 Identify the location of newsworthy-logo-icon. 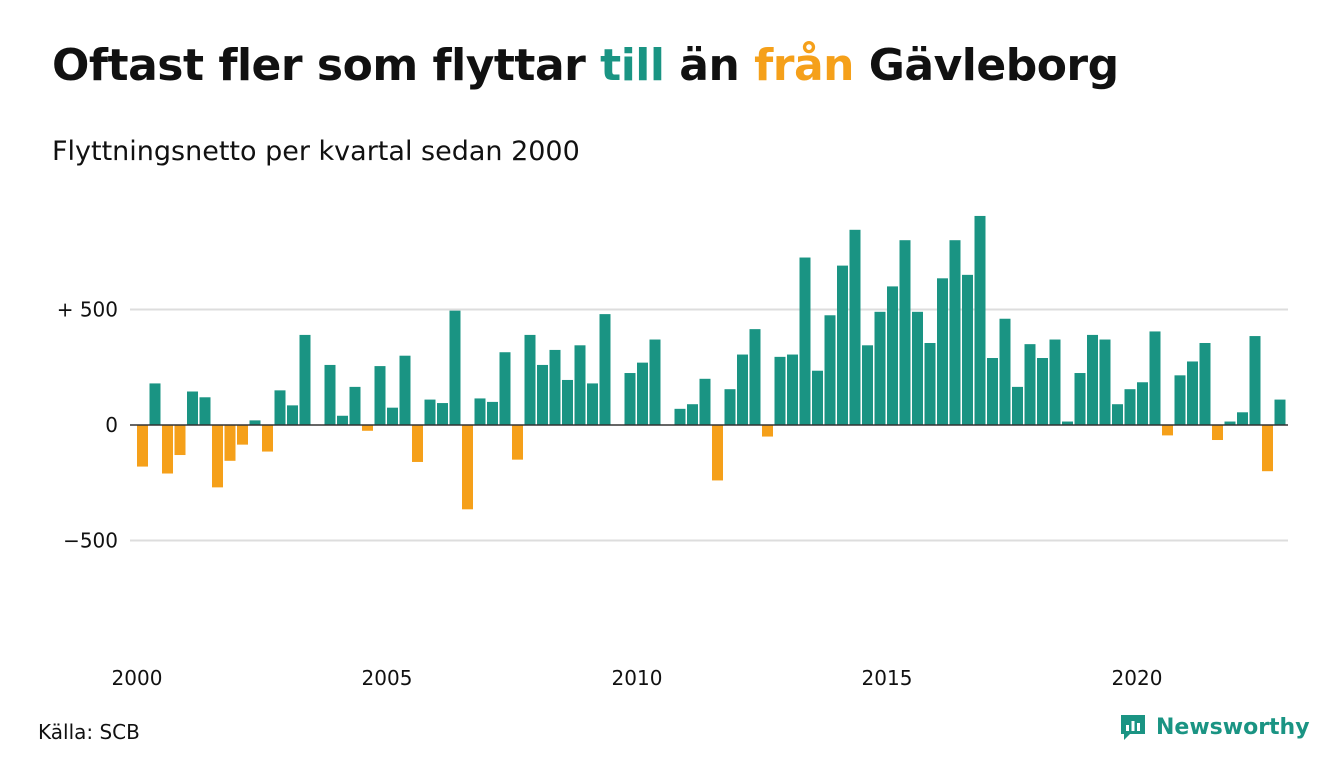
(1133, 727).